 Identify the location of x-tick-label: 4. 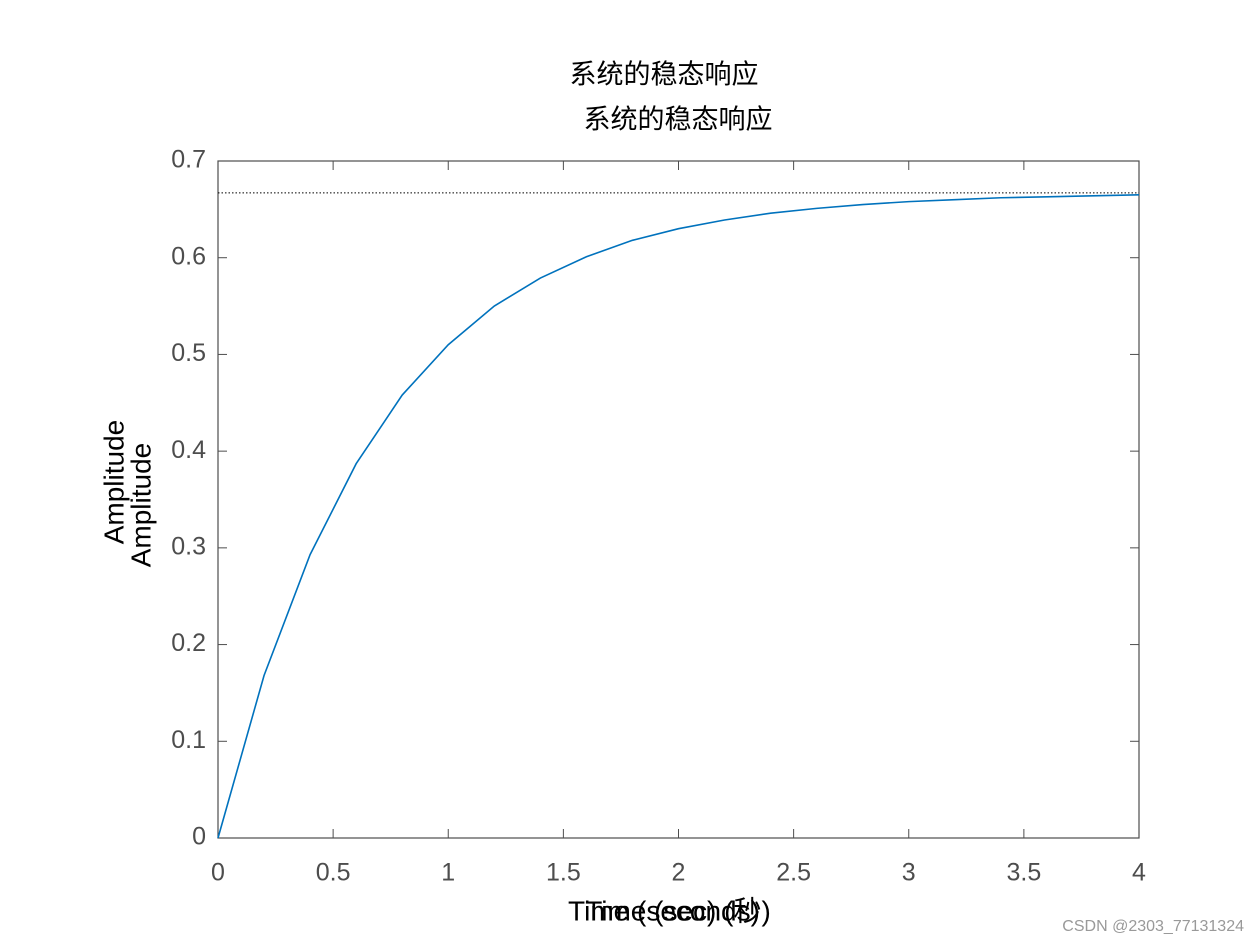
(1139, 873).